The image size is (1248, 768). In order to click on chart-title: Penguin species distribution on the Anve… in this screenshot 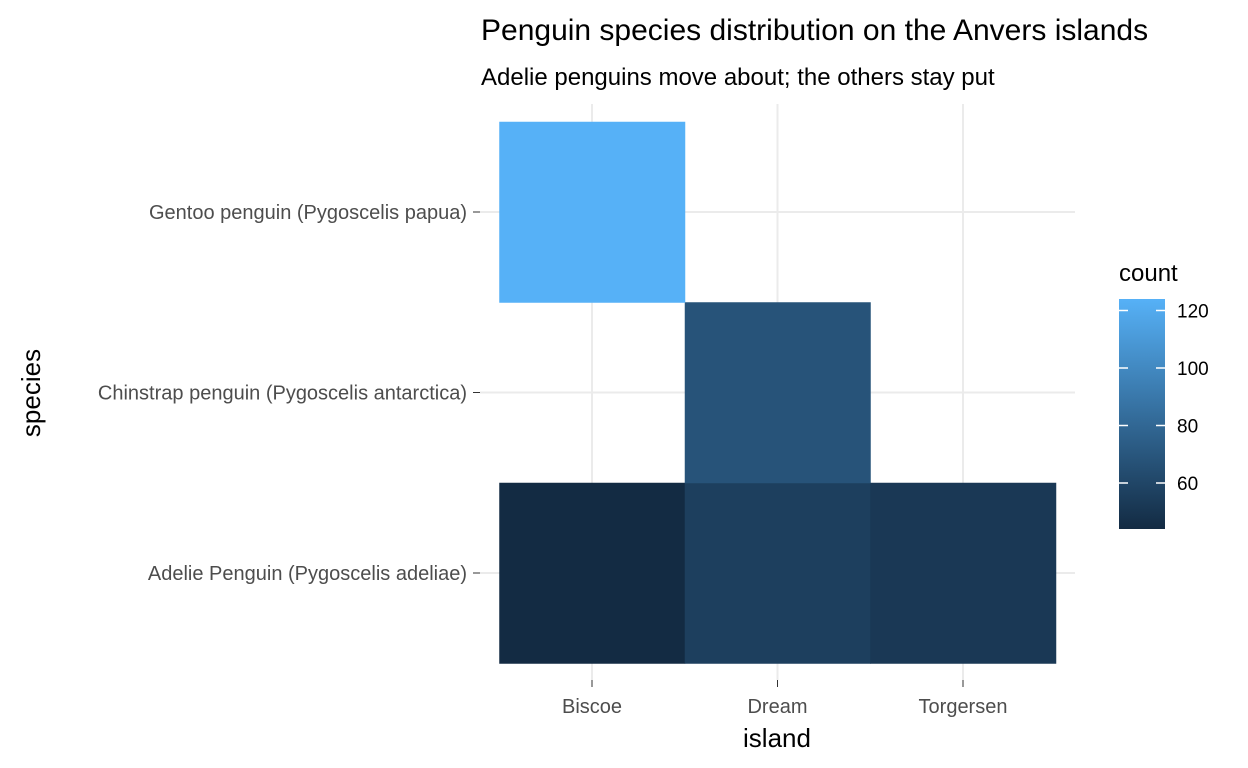, I will do `click(814, 30)`.